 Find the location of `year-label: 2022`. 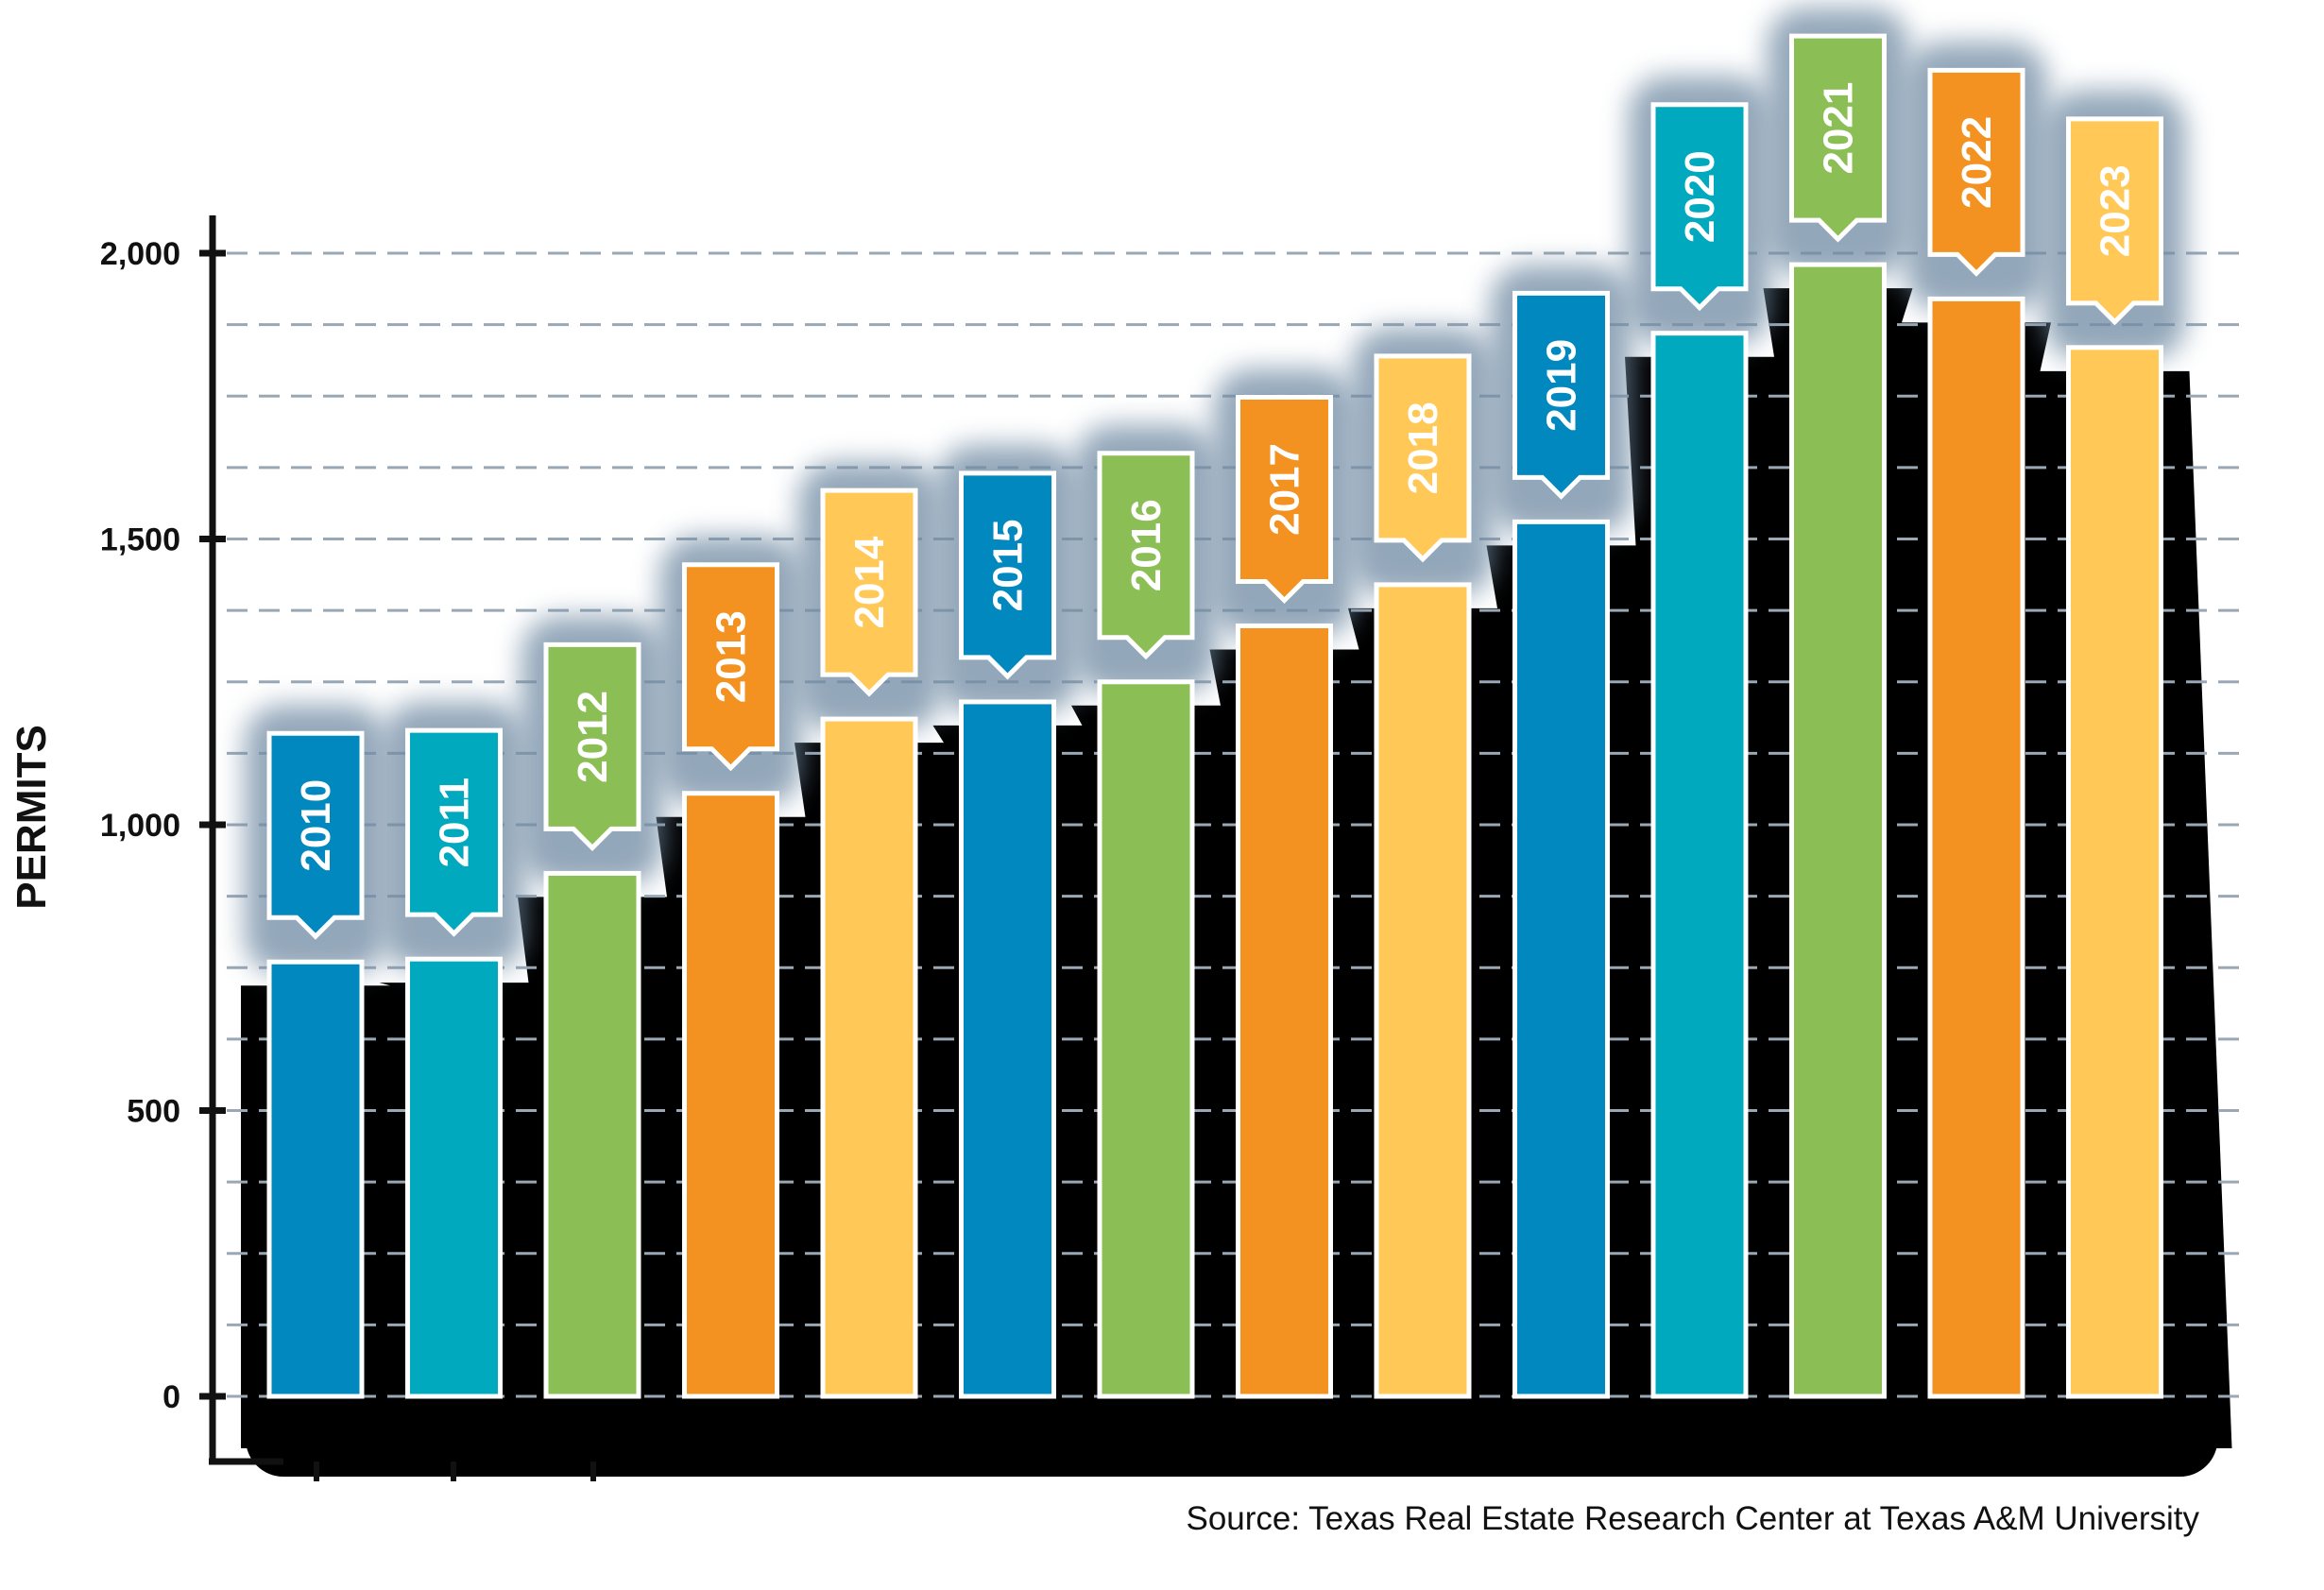

year-label: 2022 is located at coordinates (1977, 163).